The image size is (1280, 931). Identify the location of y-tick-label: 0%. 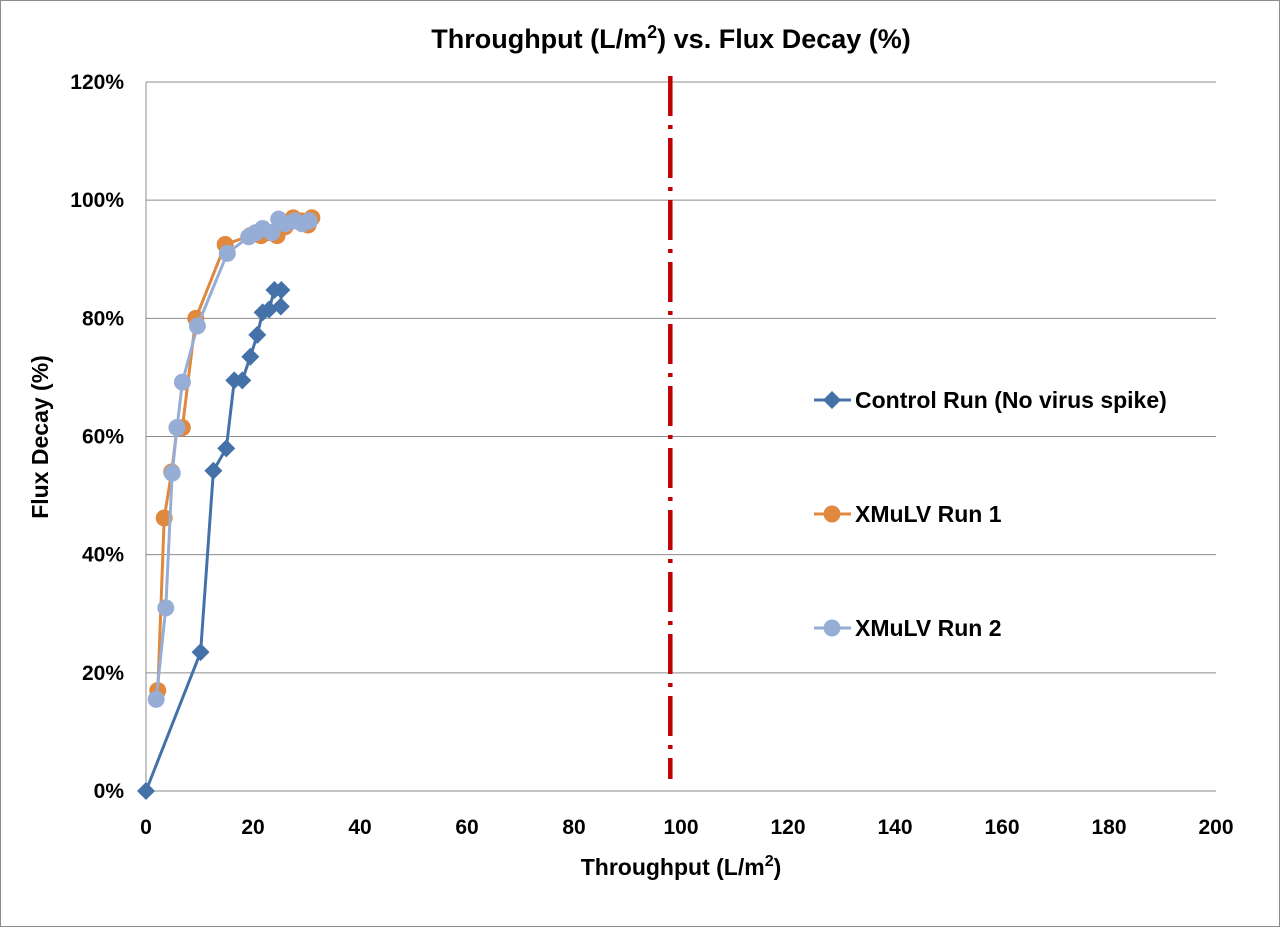
(109, 791).